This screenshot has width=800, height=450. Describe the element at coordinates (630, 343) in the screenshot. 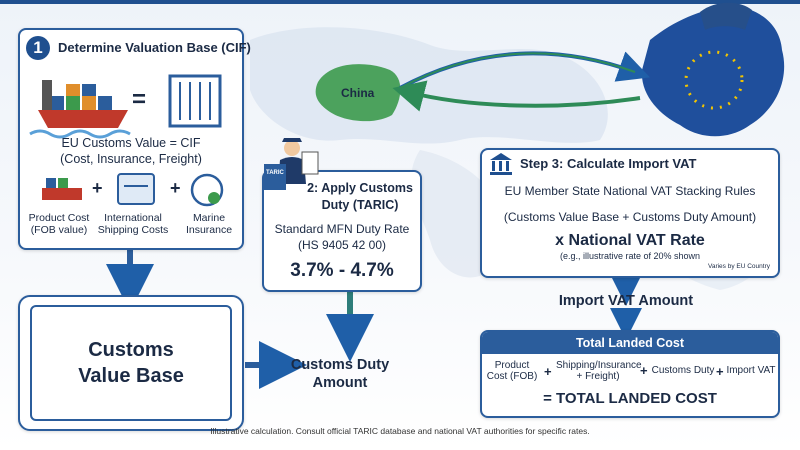

I see `total-header: Total Landed Cost` at that location.